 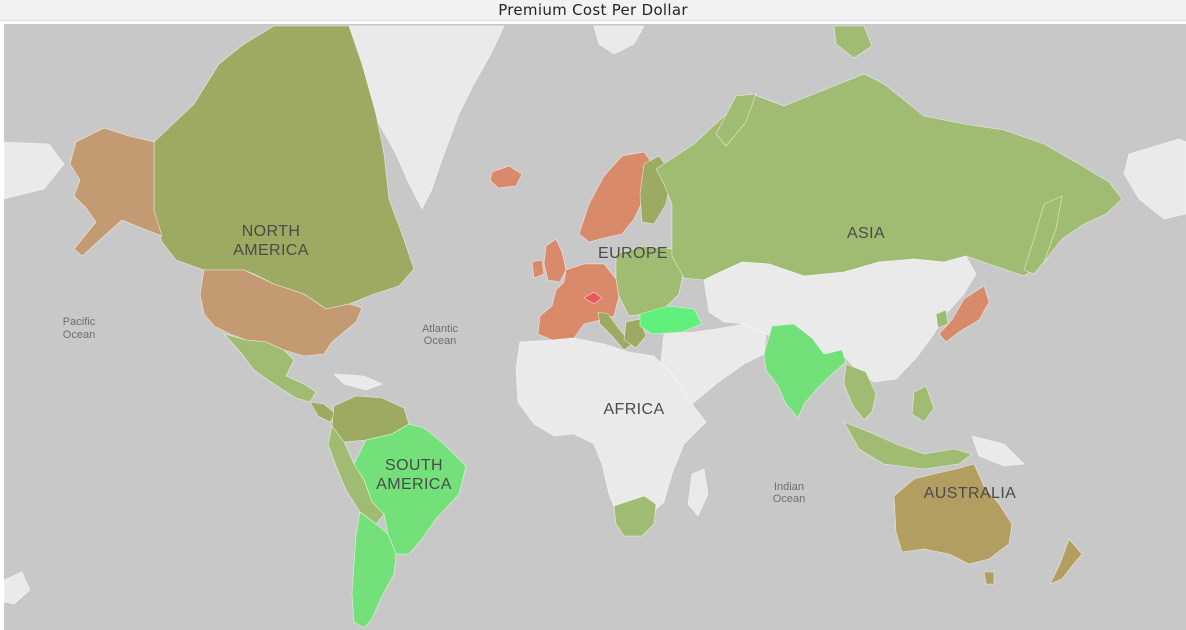 I want to click on label-north-america-line1: NORTH, so click(x=271, y=231).